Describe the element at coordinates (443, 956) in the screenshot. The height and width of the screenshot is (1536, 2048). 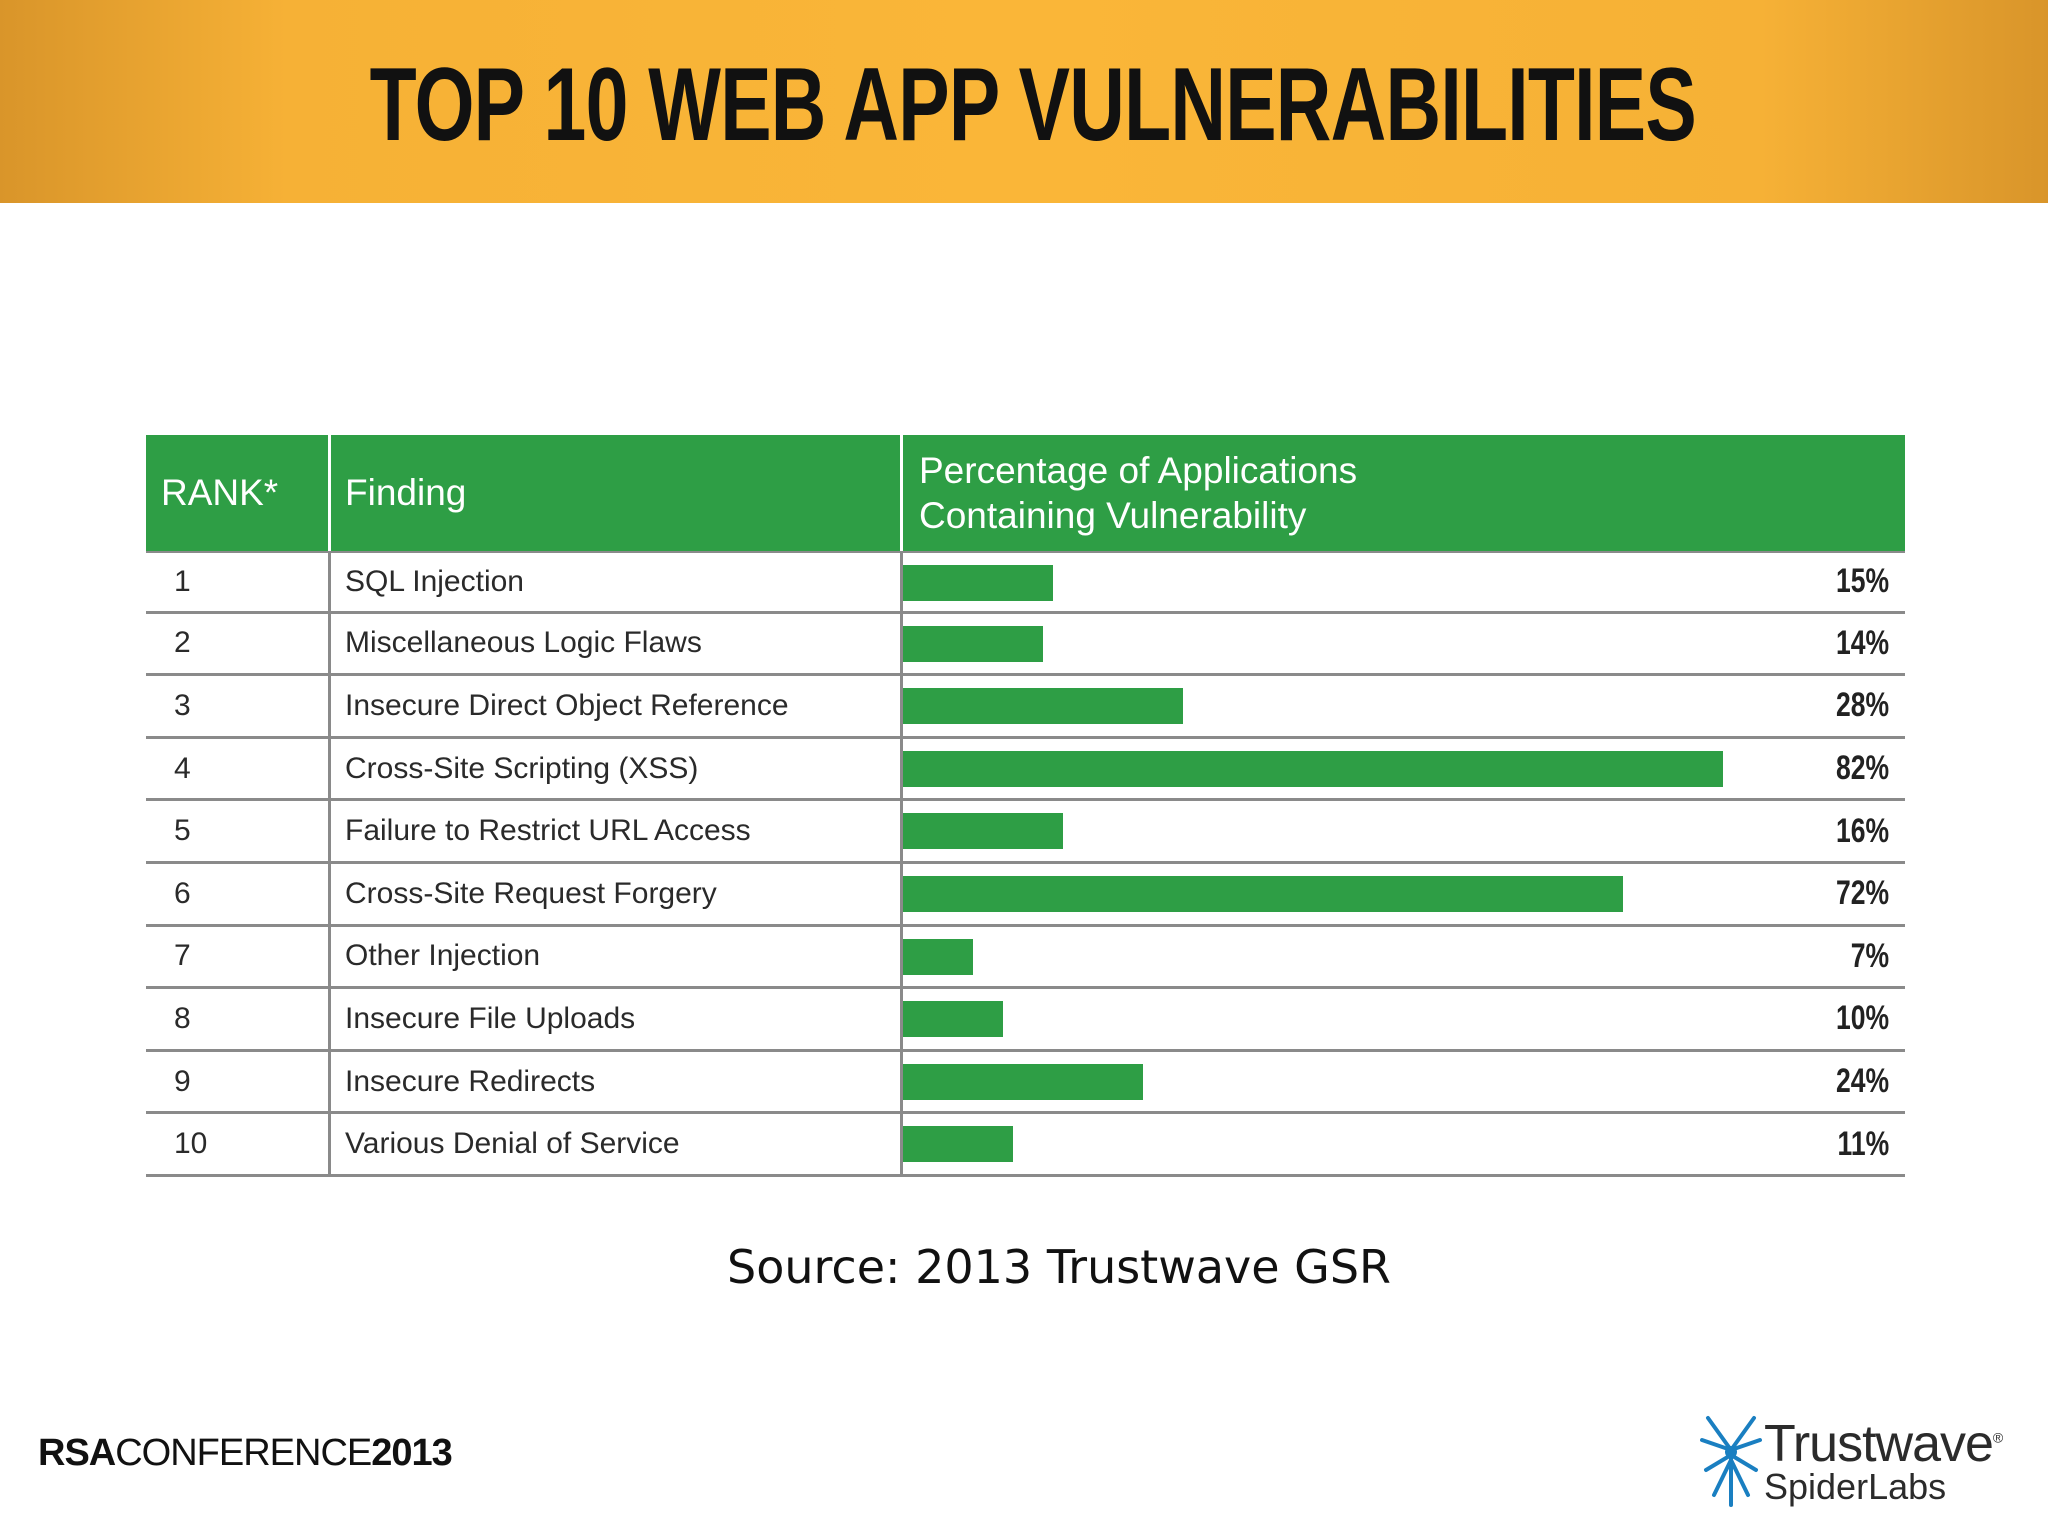
I see `finding-cell: Other Injection` at that location.